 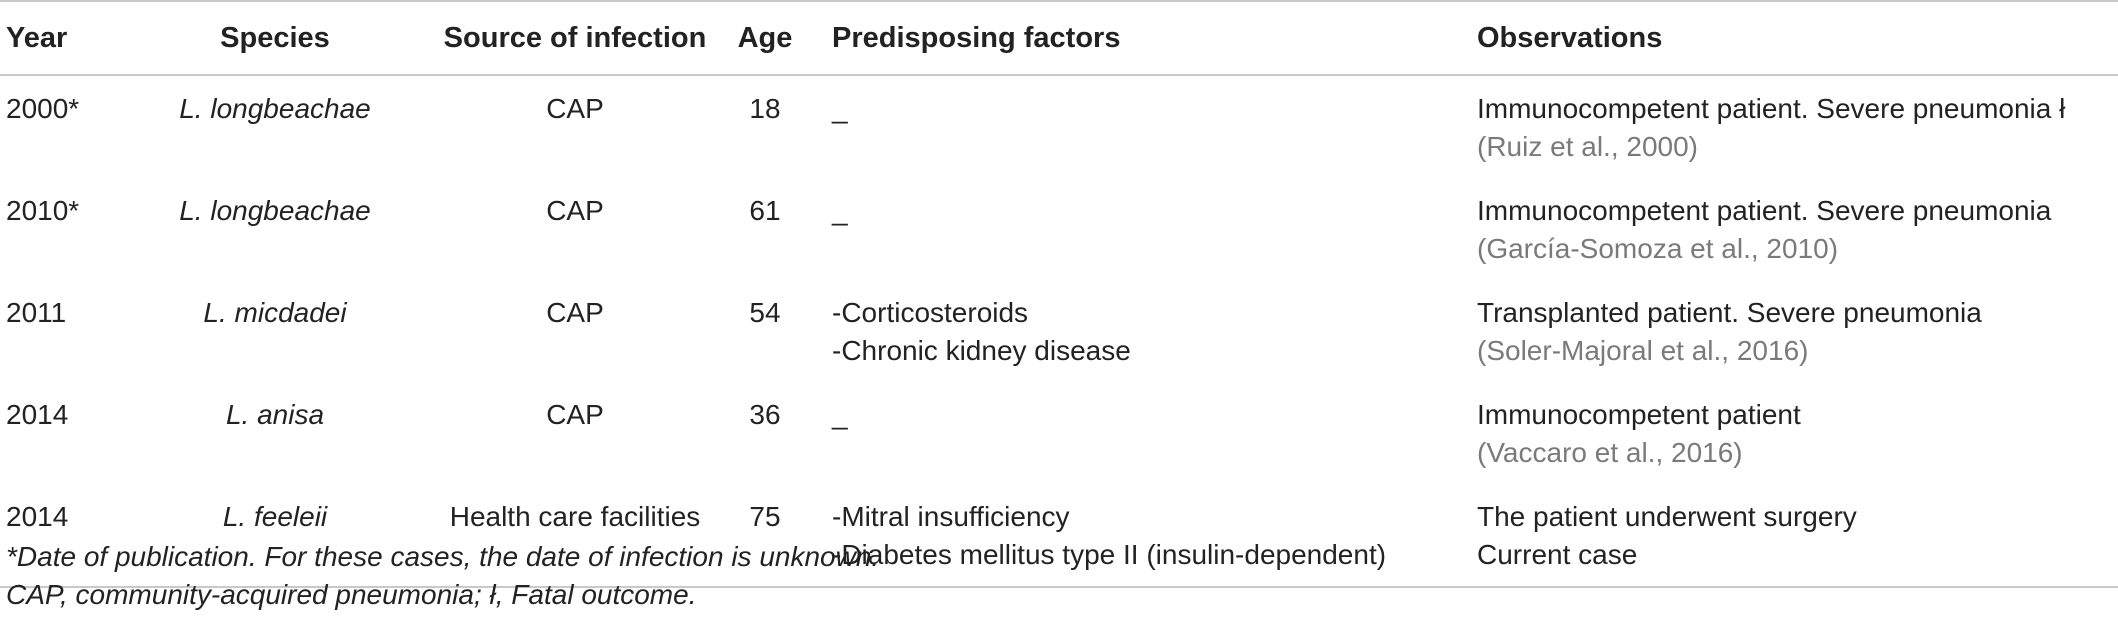 What do you see at coordinates (1667, 516) in the screenshot?
I see `observation-text: The patient underwent surgery` at bounding box center [1667, 516].